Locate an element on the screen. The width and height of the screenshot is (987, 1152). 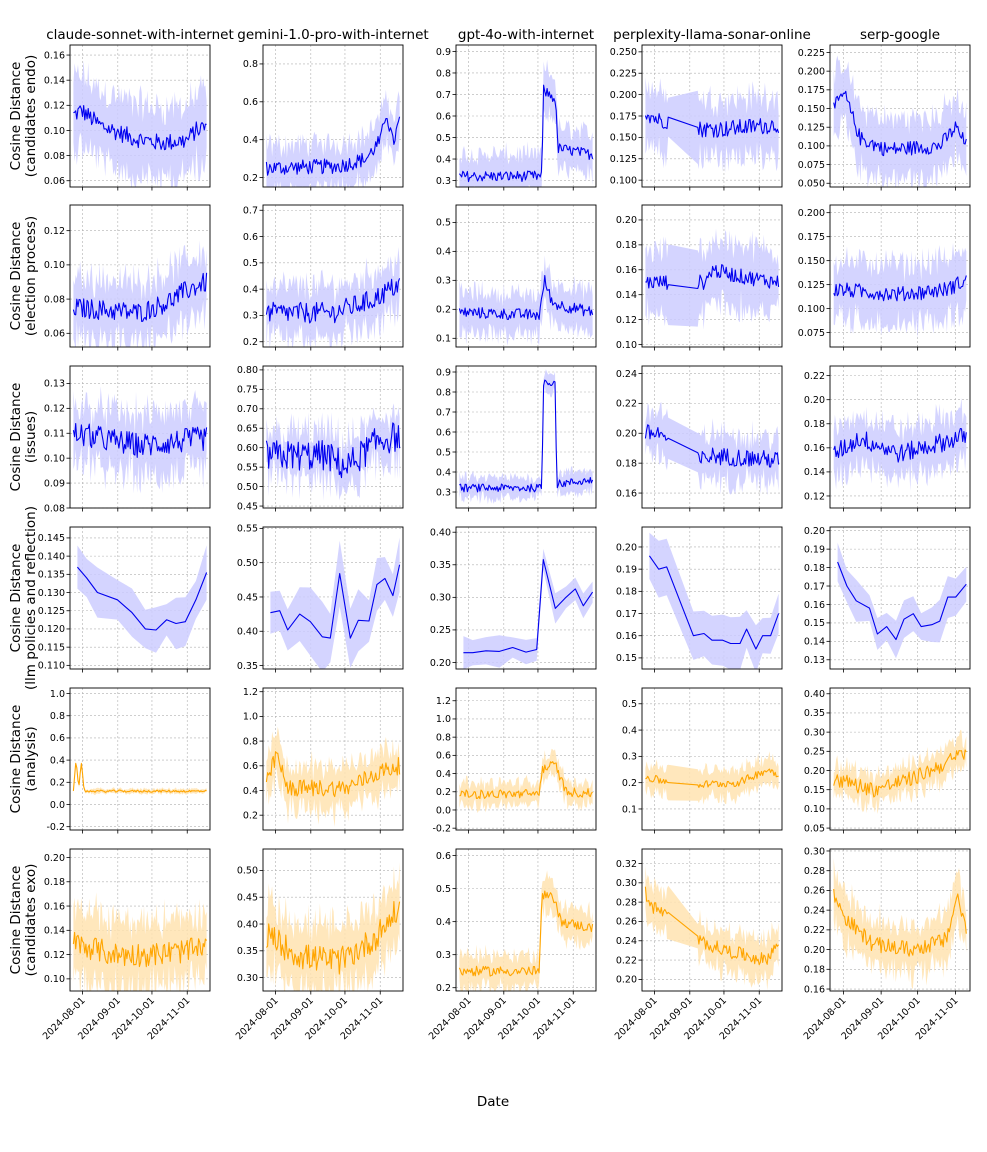
y-tick-label: 0.11 is located at coordinates (54, 434).